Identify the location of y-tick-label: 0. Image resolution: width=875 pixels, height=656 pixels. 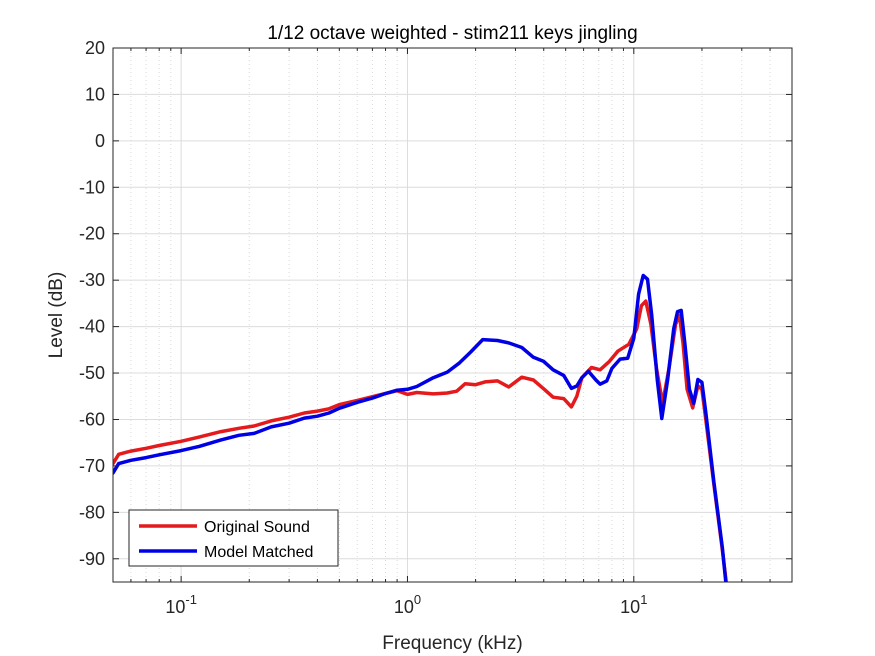
(100, 141).